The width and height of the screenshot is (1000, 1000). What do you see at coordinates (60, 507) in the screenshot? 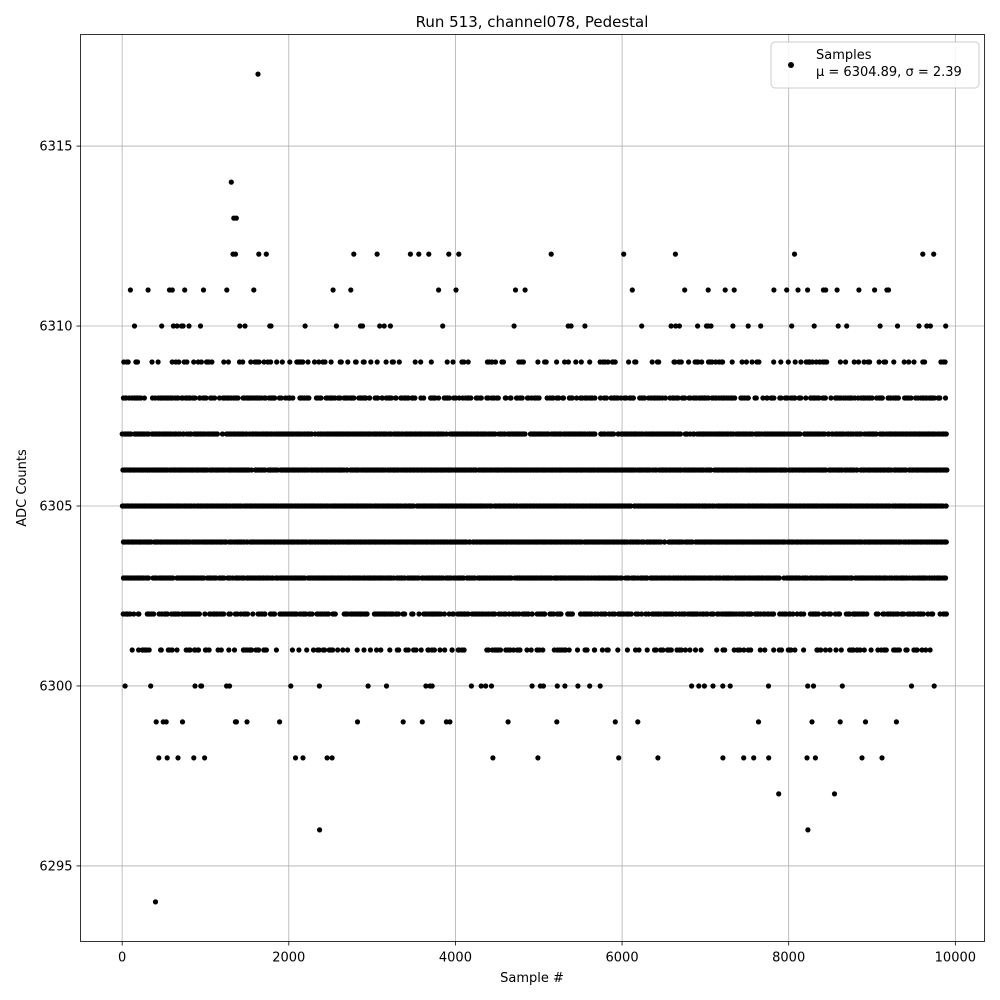
I see `y-axis: 6295 6300 6305 6310 6315` at bounding box center [60, 507].